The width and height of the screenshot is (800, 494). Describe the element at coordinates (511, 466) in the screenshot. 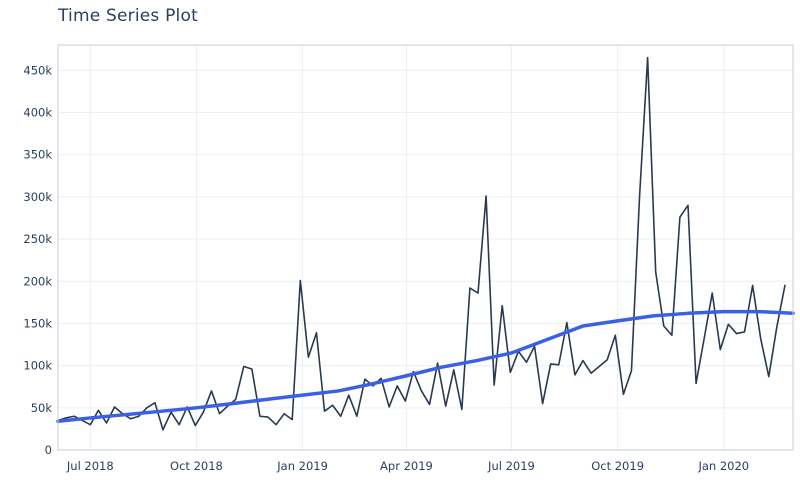

I see `x-tick-label: Jul 2019` at that location.